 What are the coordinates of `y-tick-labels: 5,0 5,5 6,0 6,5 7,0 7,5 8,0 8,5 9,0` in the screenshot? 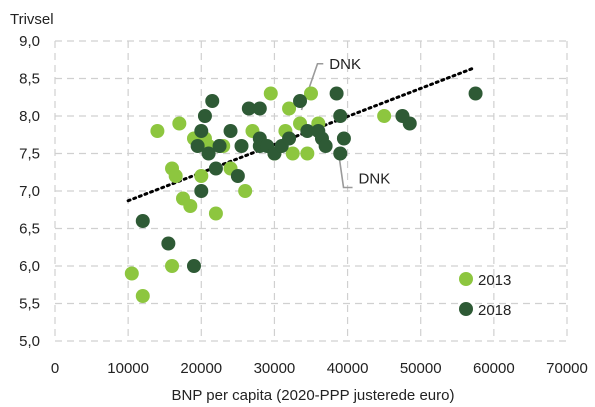 It's located at (29, 191).